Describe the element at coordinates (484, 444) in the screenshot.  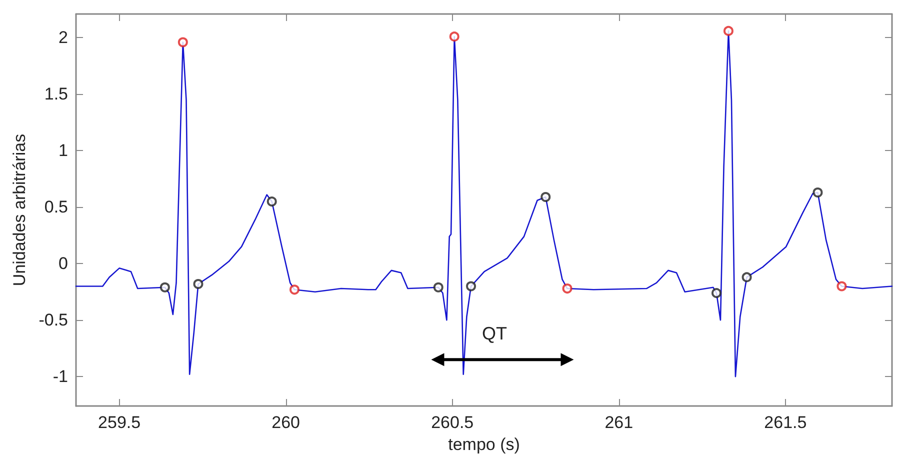
I see `x-axis-title: tempo (s)` at that location.